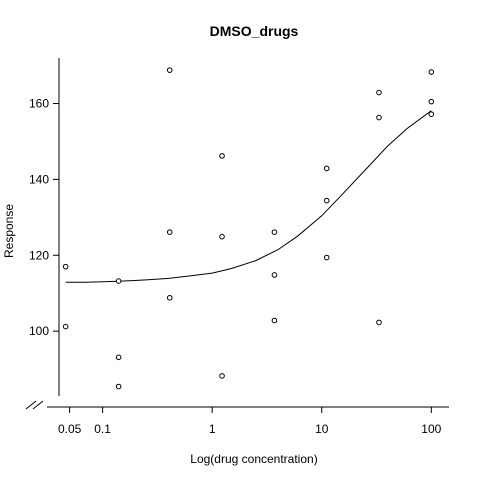  I want to click on x-tick-label: 10, so click(322, 429).